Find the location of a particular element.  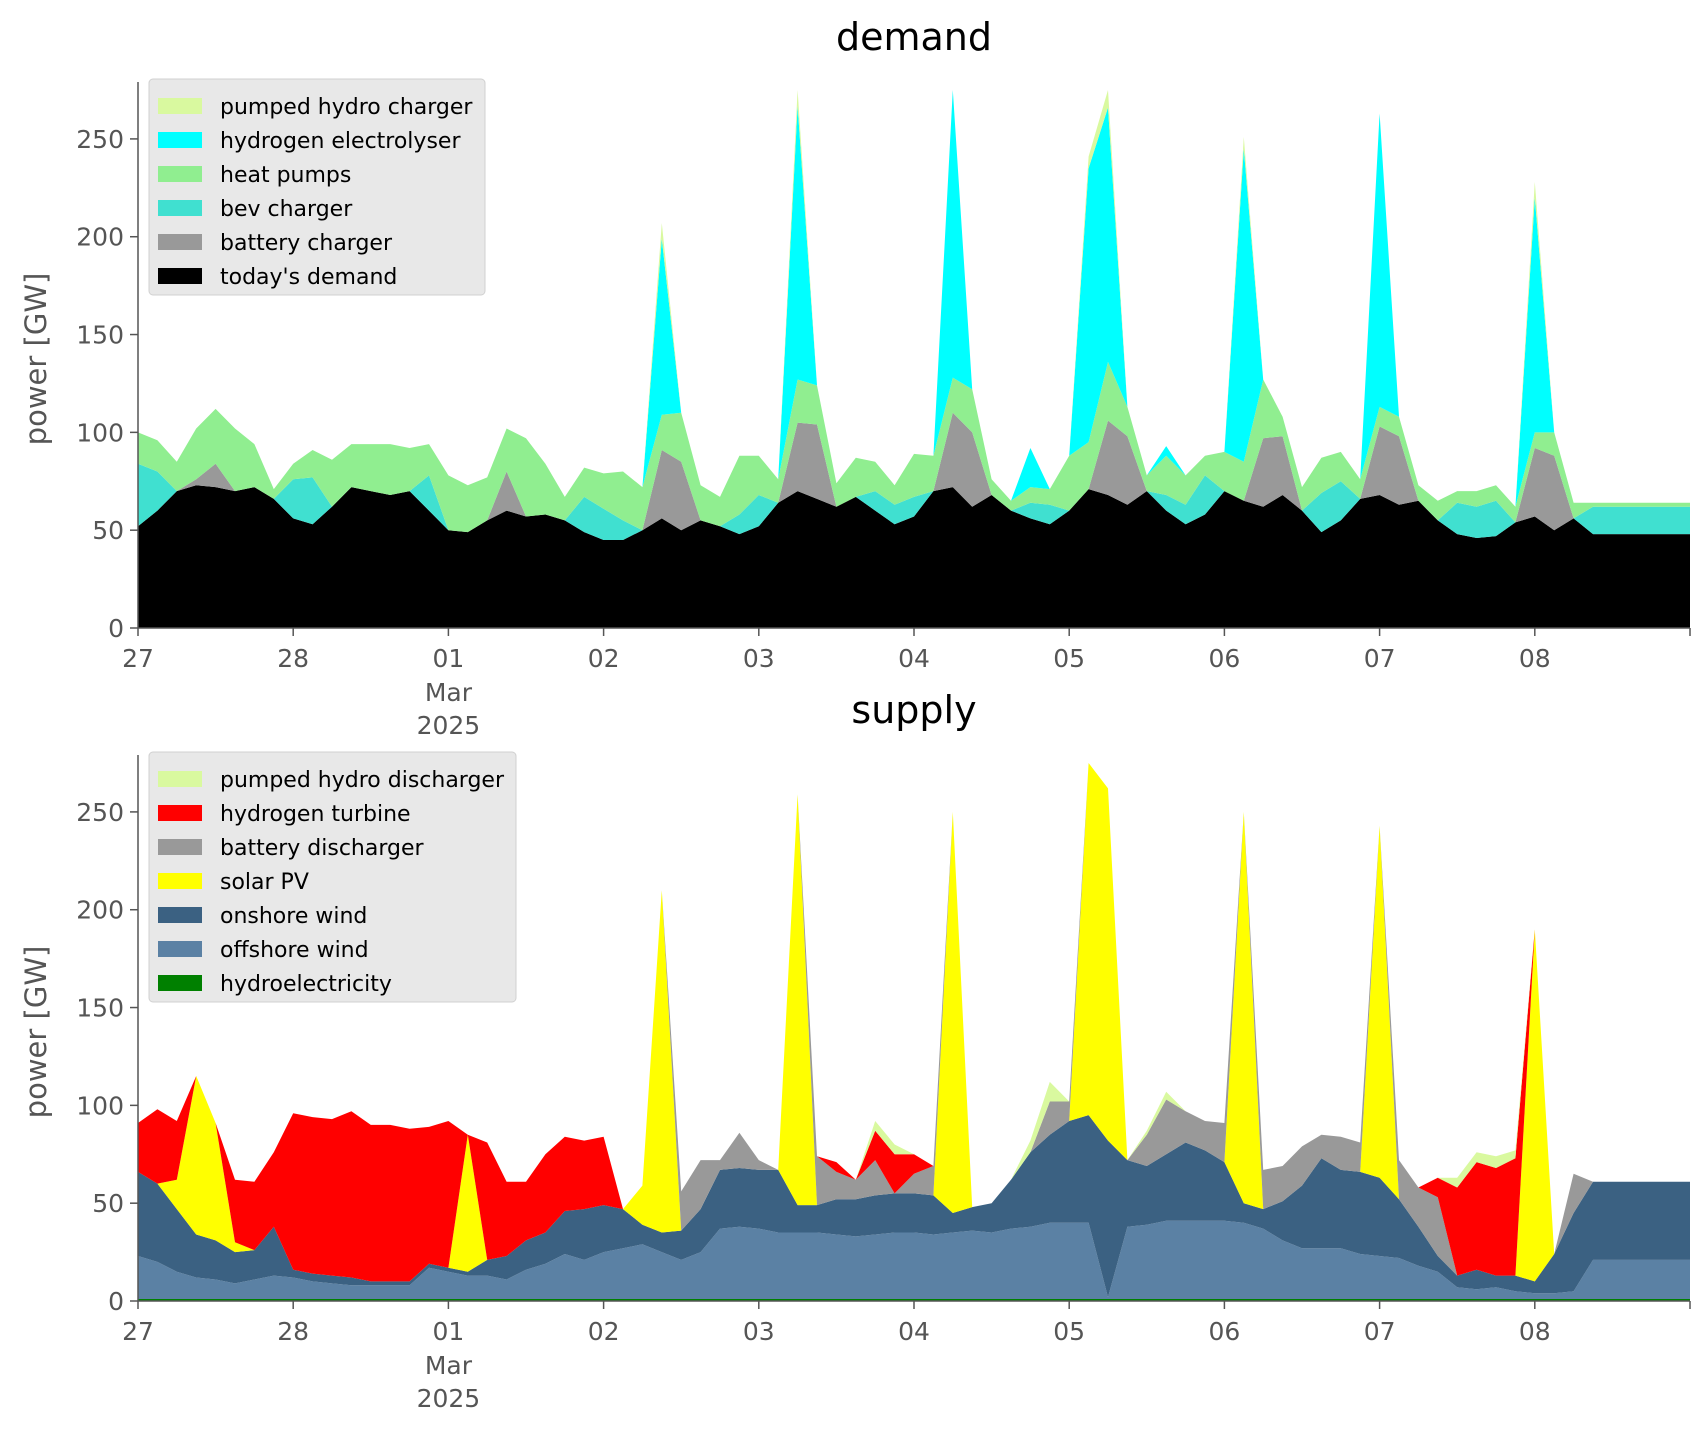

legend-label: offshore wind is located at coordinates (294, 950).